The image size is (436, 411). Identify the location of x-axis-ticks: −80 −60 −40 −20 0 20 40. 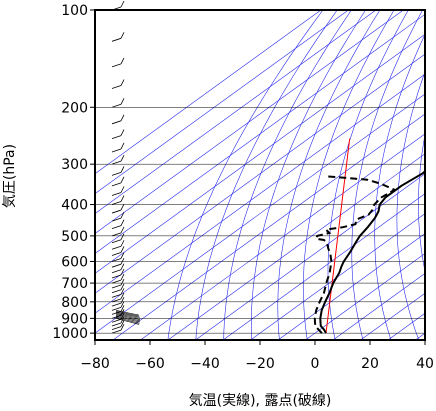
(257, 356).